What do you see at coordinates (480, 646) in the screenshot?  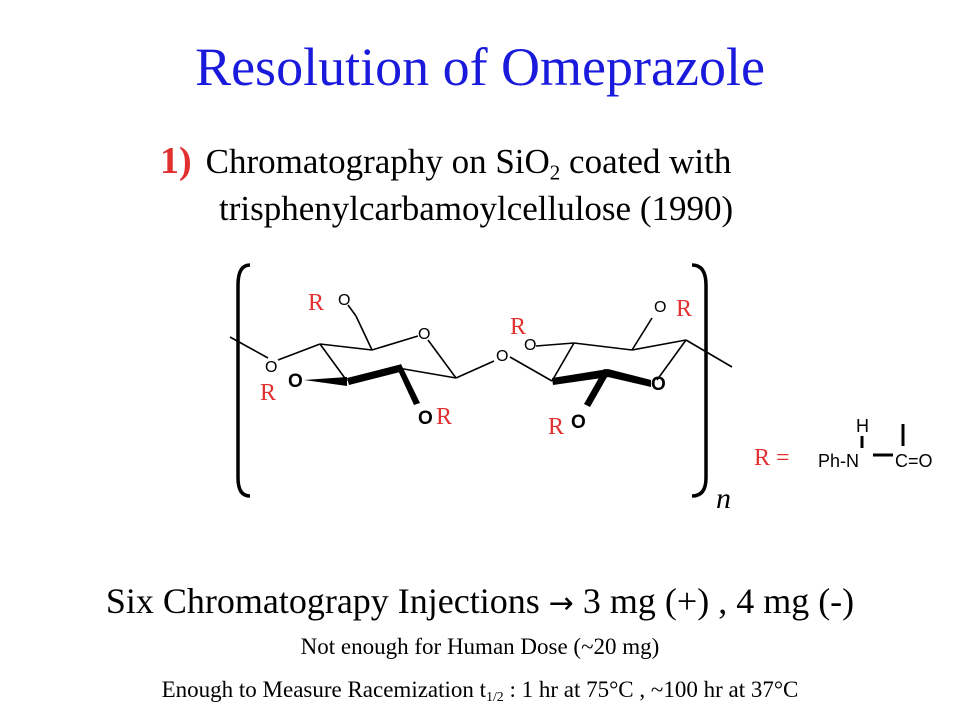 I see `not-enough-line: Not enough for Human Dose (~20 mg)` at bounding box center [480, 646].